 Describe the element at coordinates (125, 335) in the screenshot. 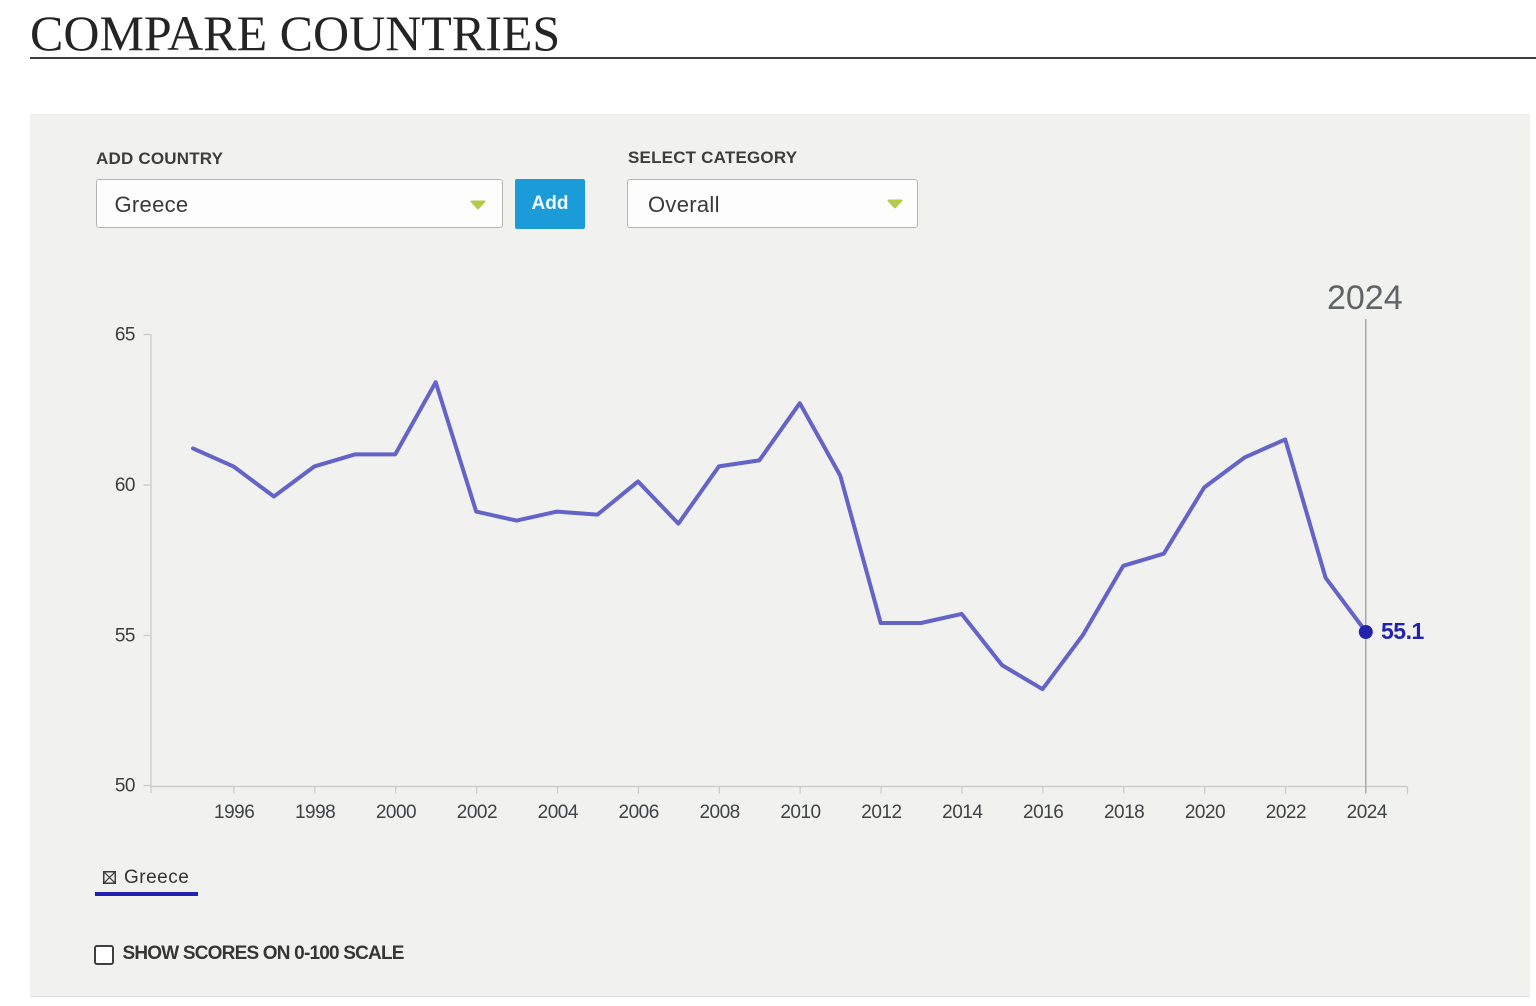

I see `svg-text: 65` at that location.